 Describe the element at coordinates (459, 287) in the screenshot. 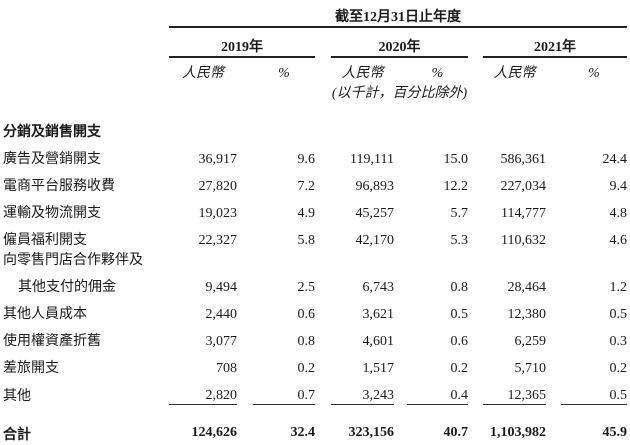

I see `value-cell: 0.8` at that location.